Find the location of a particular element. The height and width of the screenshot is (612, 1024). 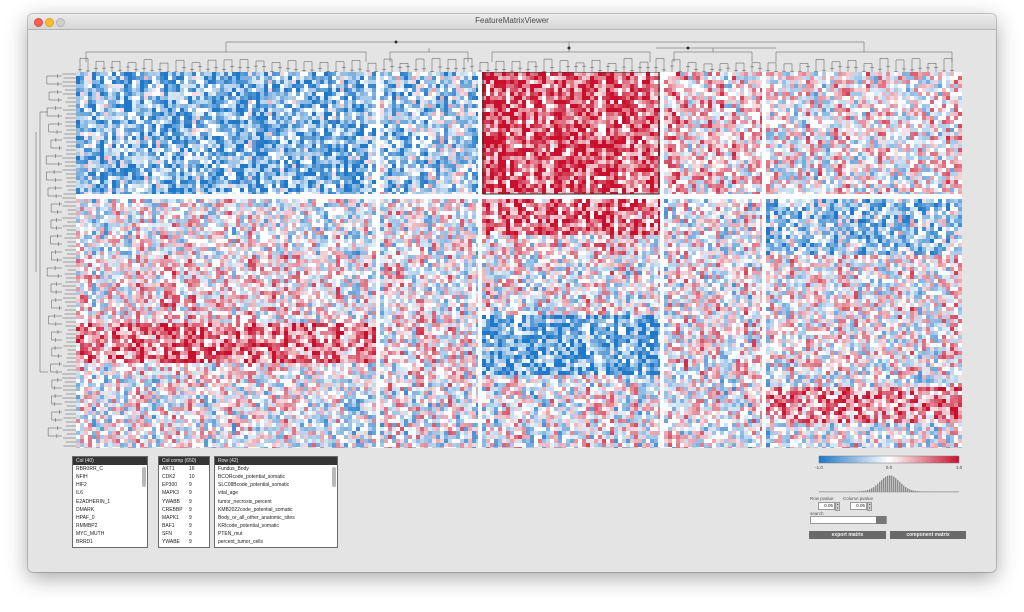

minimize-window-button is located at coordinates (49, 22).